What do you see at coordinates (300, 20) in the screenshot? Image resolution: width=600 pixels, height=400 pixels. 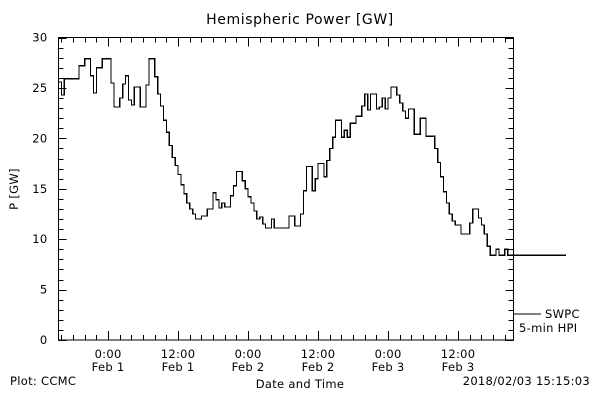 I see `chart-title: Hemispheric Power [GW]` at bounding box center [300, 20].